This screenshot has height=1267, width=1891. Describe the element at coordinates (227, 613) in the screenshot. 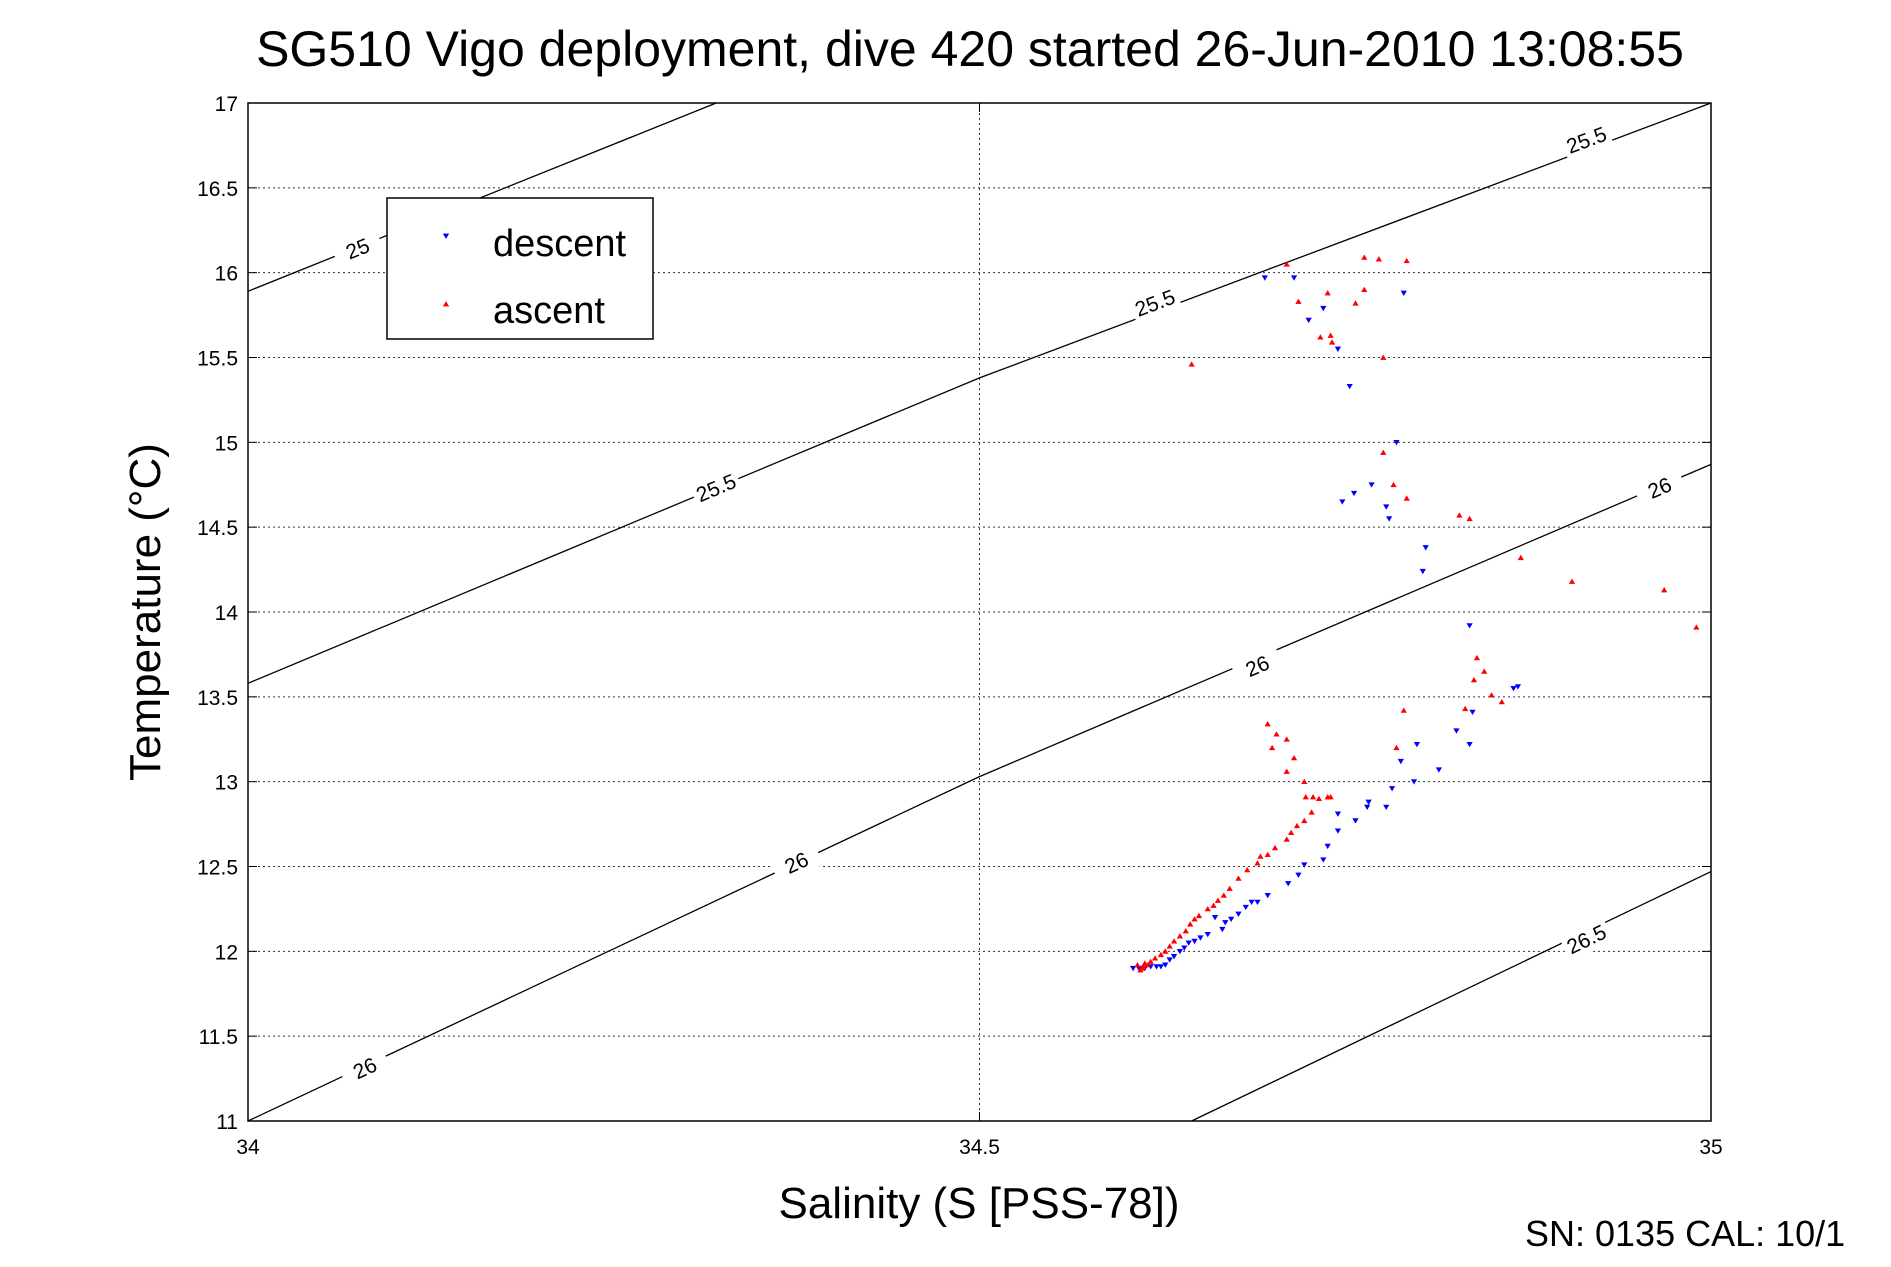

I see `y-tick-label: 14` at that location.